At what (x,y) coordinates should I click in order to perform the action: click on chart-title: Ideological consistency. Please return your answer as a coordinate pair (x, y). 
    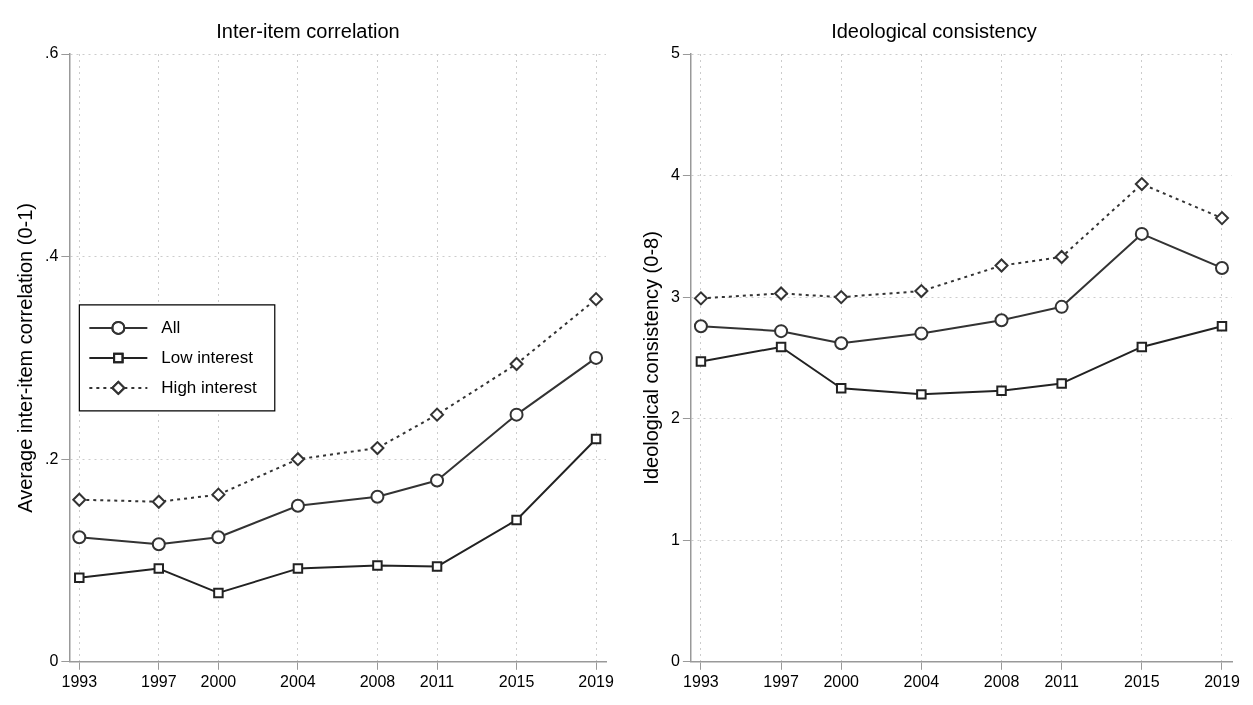
    Looking at the image, I should click on (934, 30).